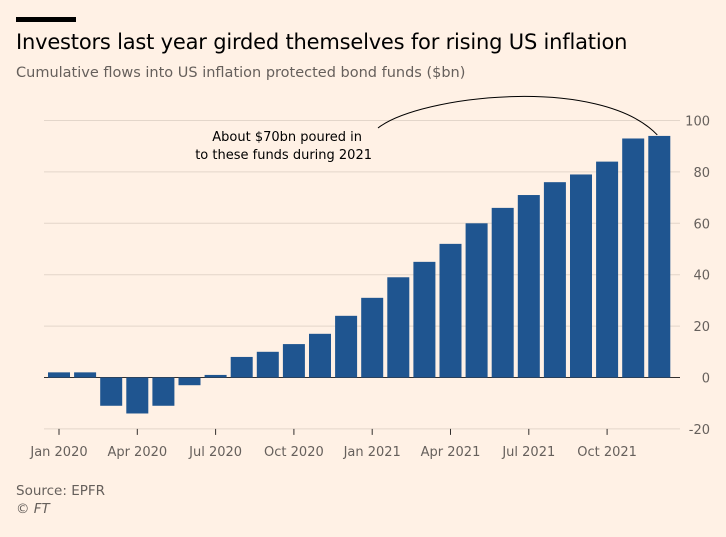 The height and width of the screenshot is (537, 726). What do you see at coordinates (701, 276) in the screenshot?
I see `y-tick-label: 40` at bounding box center [701, 276].